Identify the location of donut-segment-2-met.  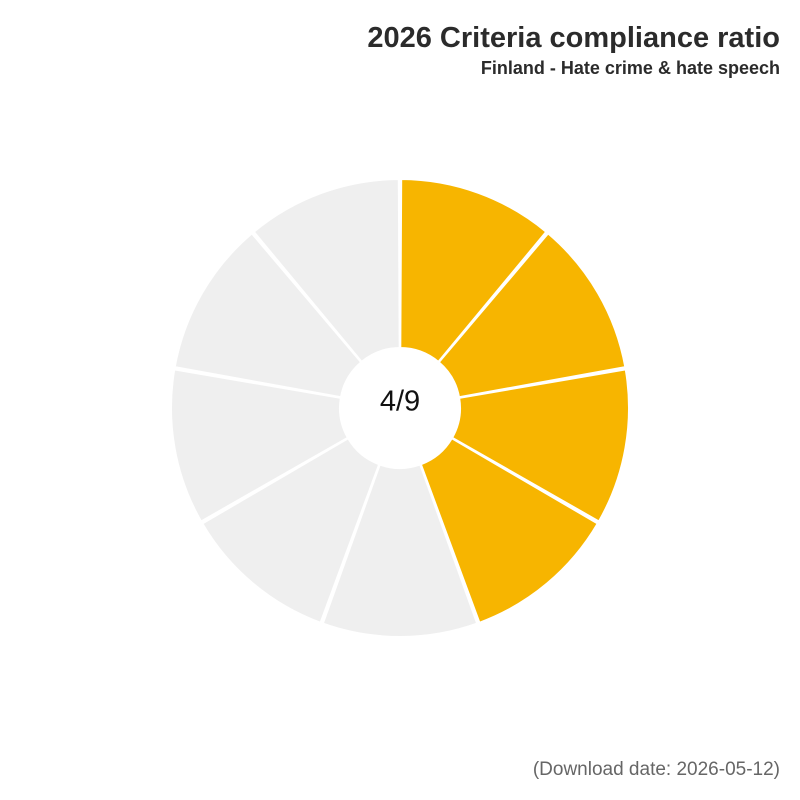
(532, 315).